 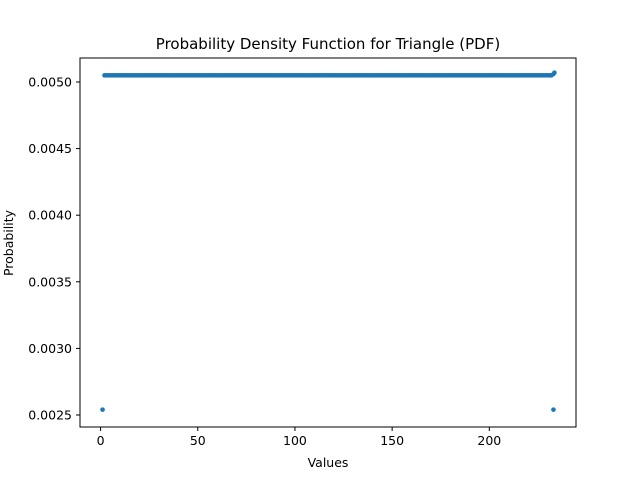 What do you see at coordinates (489, 440) in the screenshot?
I see `x-tick-label: 200` at bounding box center [489, 440].